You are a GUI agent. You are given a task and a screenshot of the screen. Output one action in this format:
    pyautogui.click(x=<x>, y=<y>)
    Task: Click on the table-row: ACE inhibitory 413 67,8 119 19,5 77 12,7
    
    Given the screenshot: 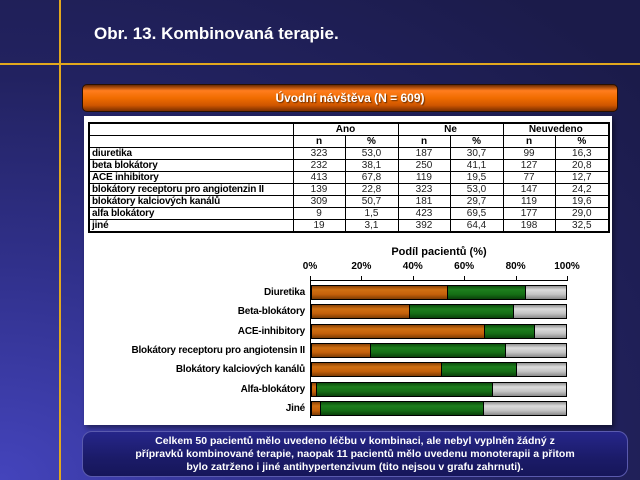 What is the action you would take?
    pyautogui.click(x=349, y=177)
    